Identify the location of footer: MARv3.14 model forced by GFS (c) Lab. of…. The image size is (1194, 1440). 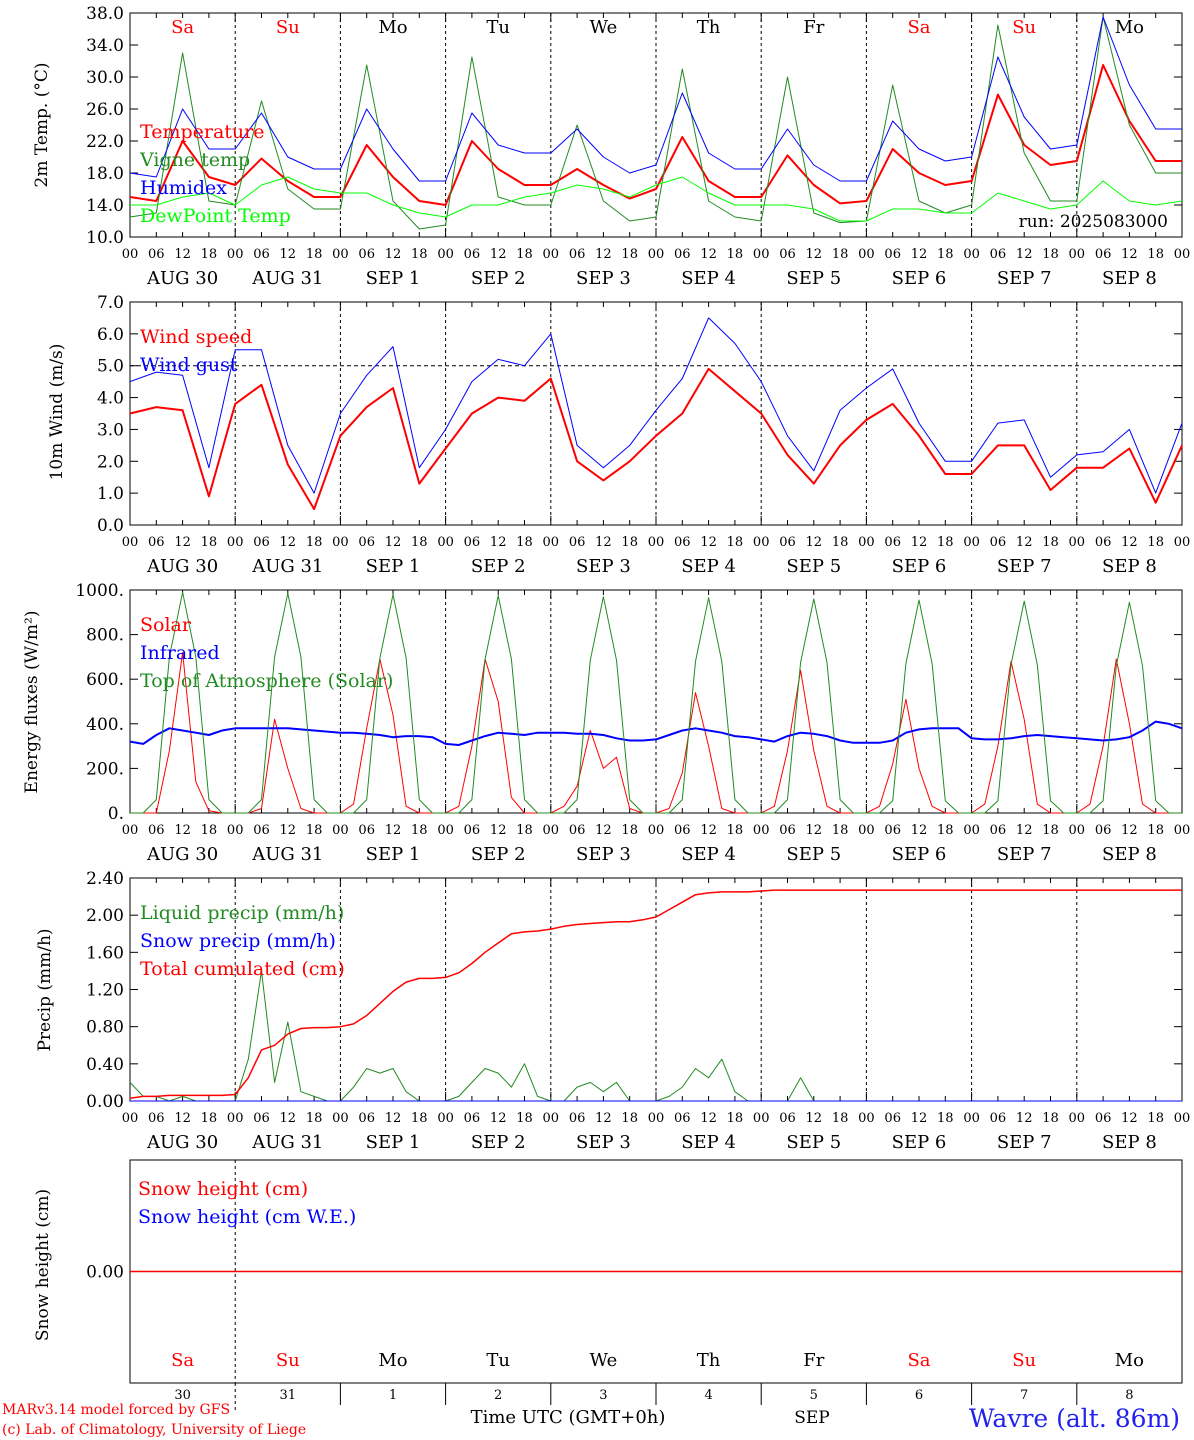
(591, 1420).